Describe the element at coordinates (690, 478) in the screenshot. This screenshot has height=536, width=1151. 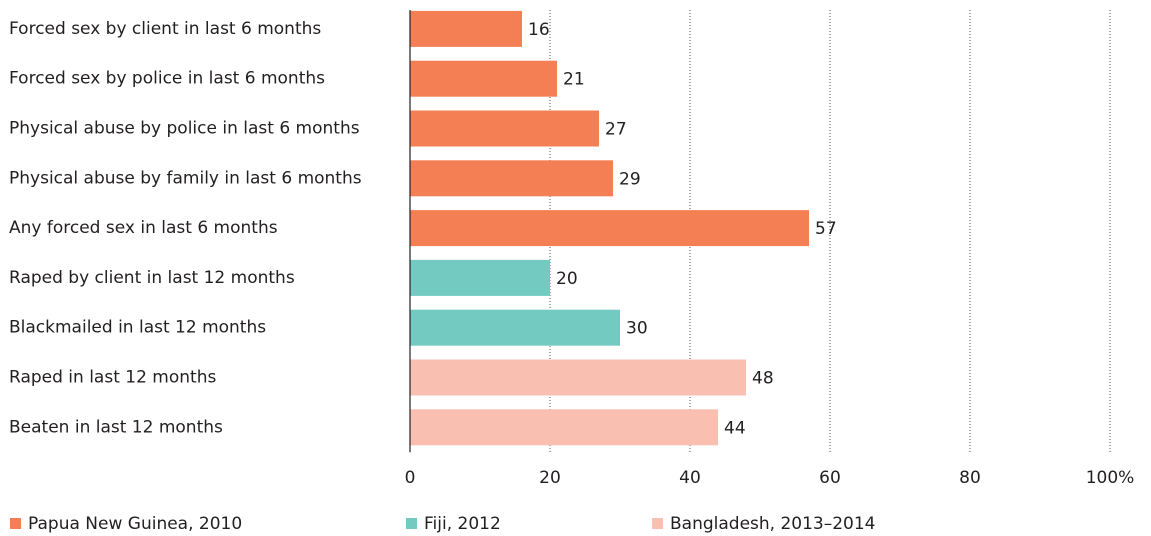
I see `x-tick-label: 40` at that location.